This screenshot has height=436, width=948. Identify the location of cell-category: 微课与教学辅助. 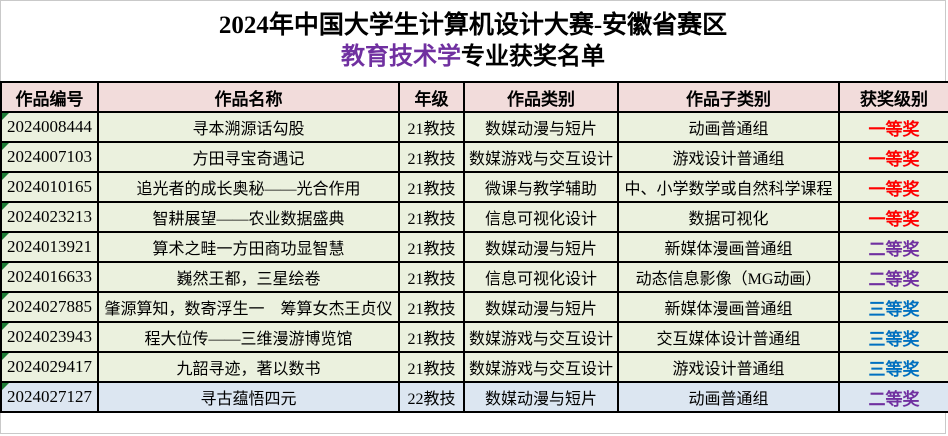
(541, 187).